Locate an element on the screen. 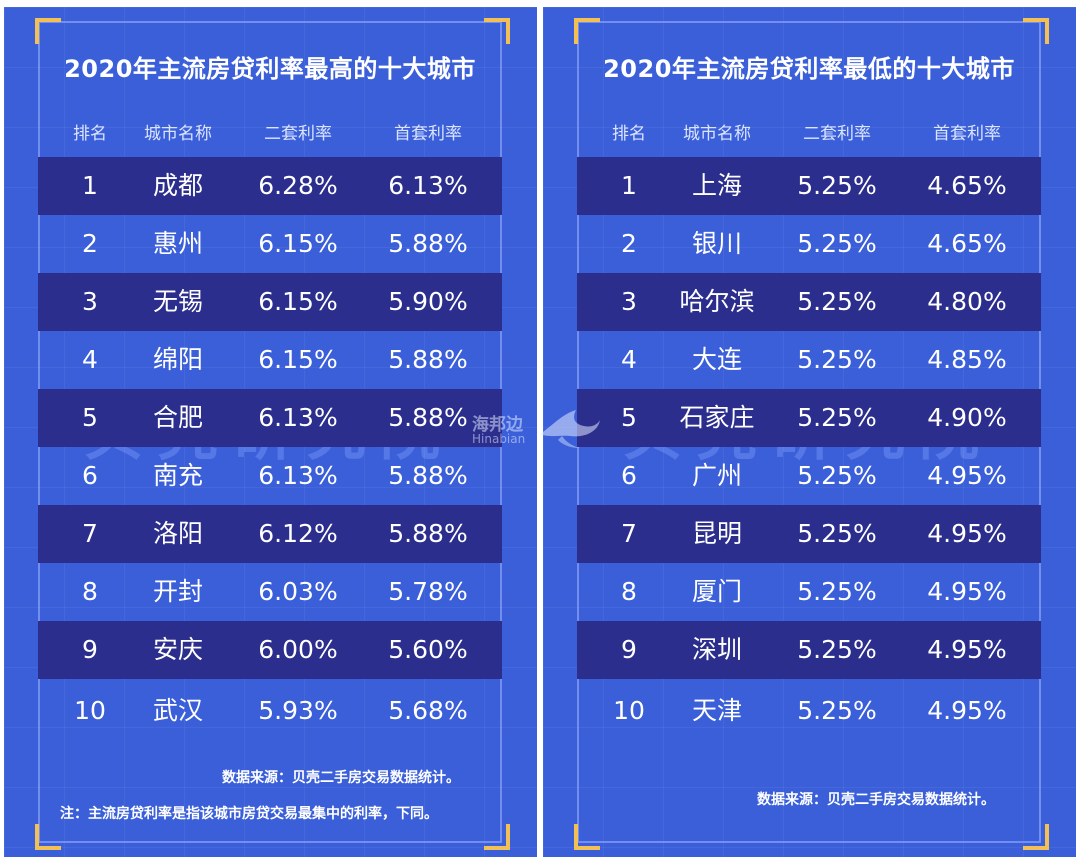 This screenshot has width=1080, height=861. cell-city: 天津 is located at coordinates (716, 710).